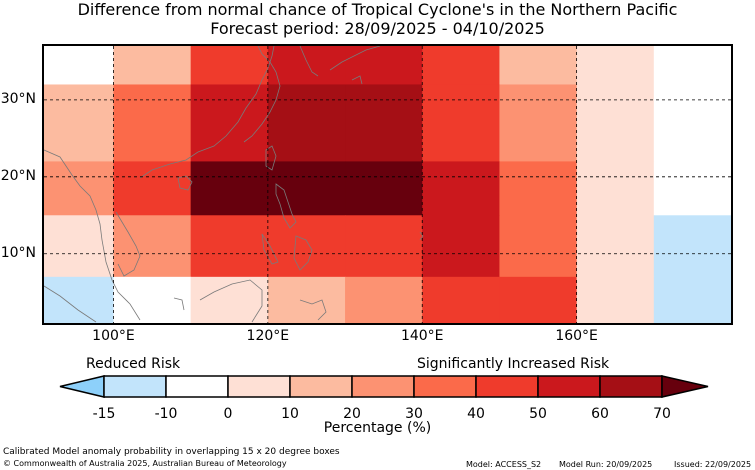  Describe the element at coordinates (290, 414) in the screenshot. I see `colorbar-tick: 10` at that location.